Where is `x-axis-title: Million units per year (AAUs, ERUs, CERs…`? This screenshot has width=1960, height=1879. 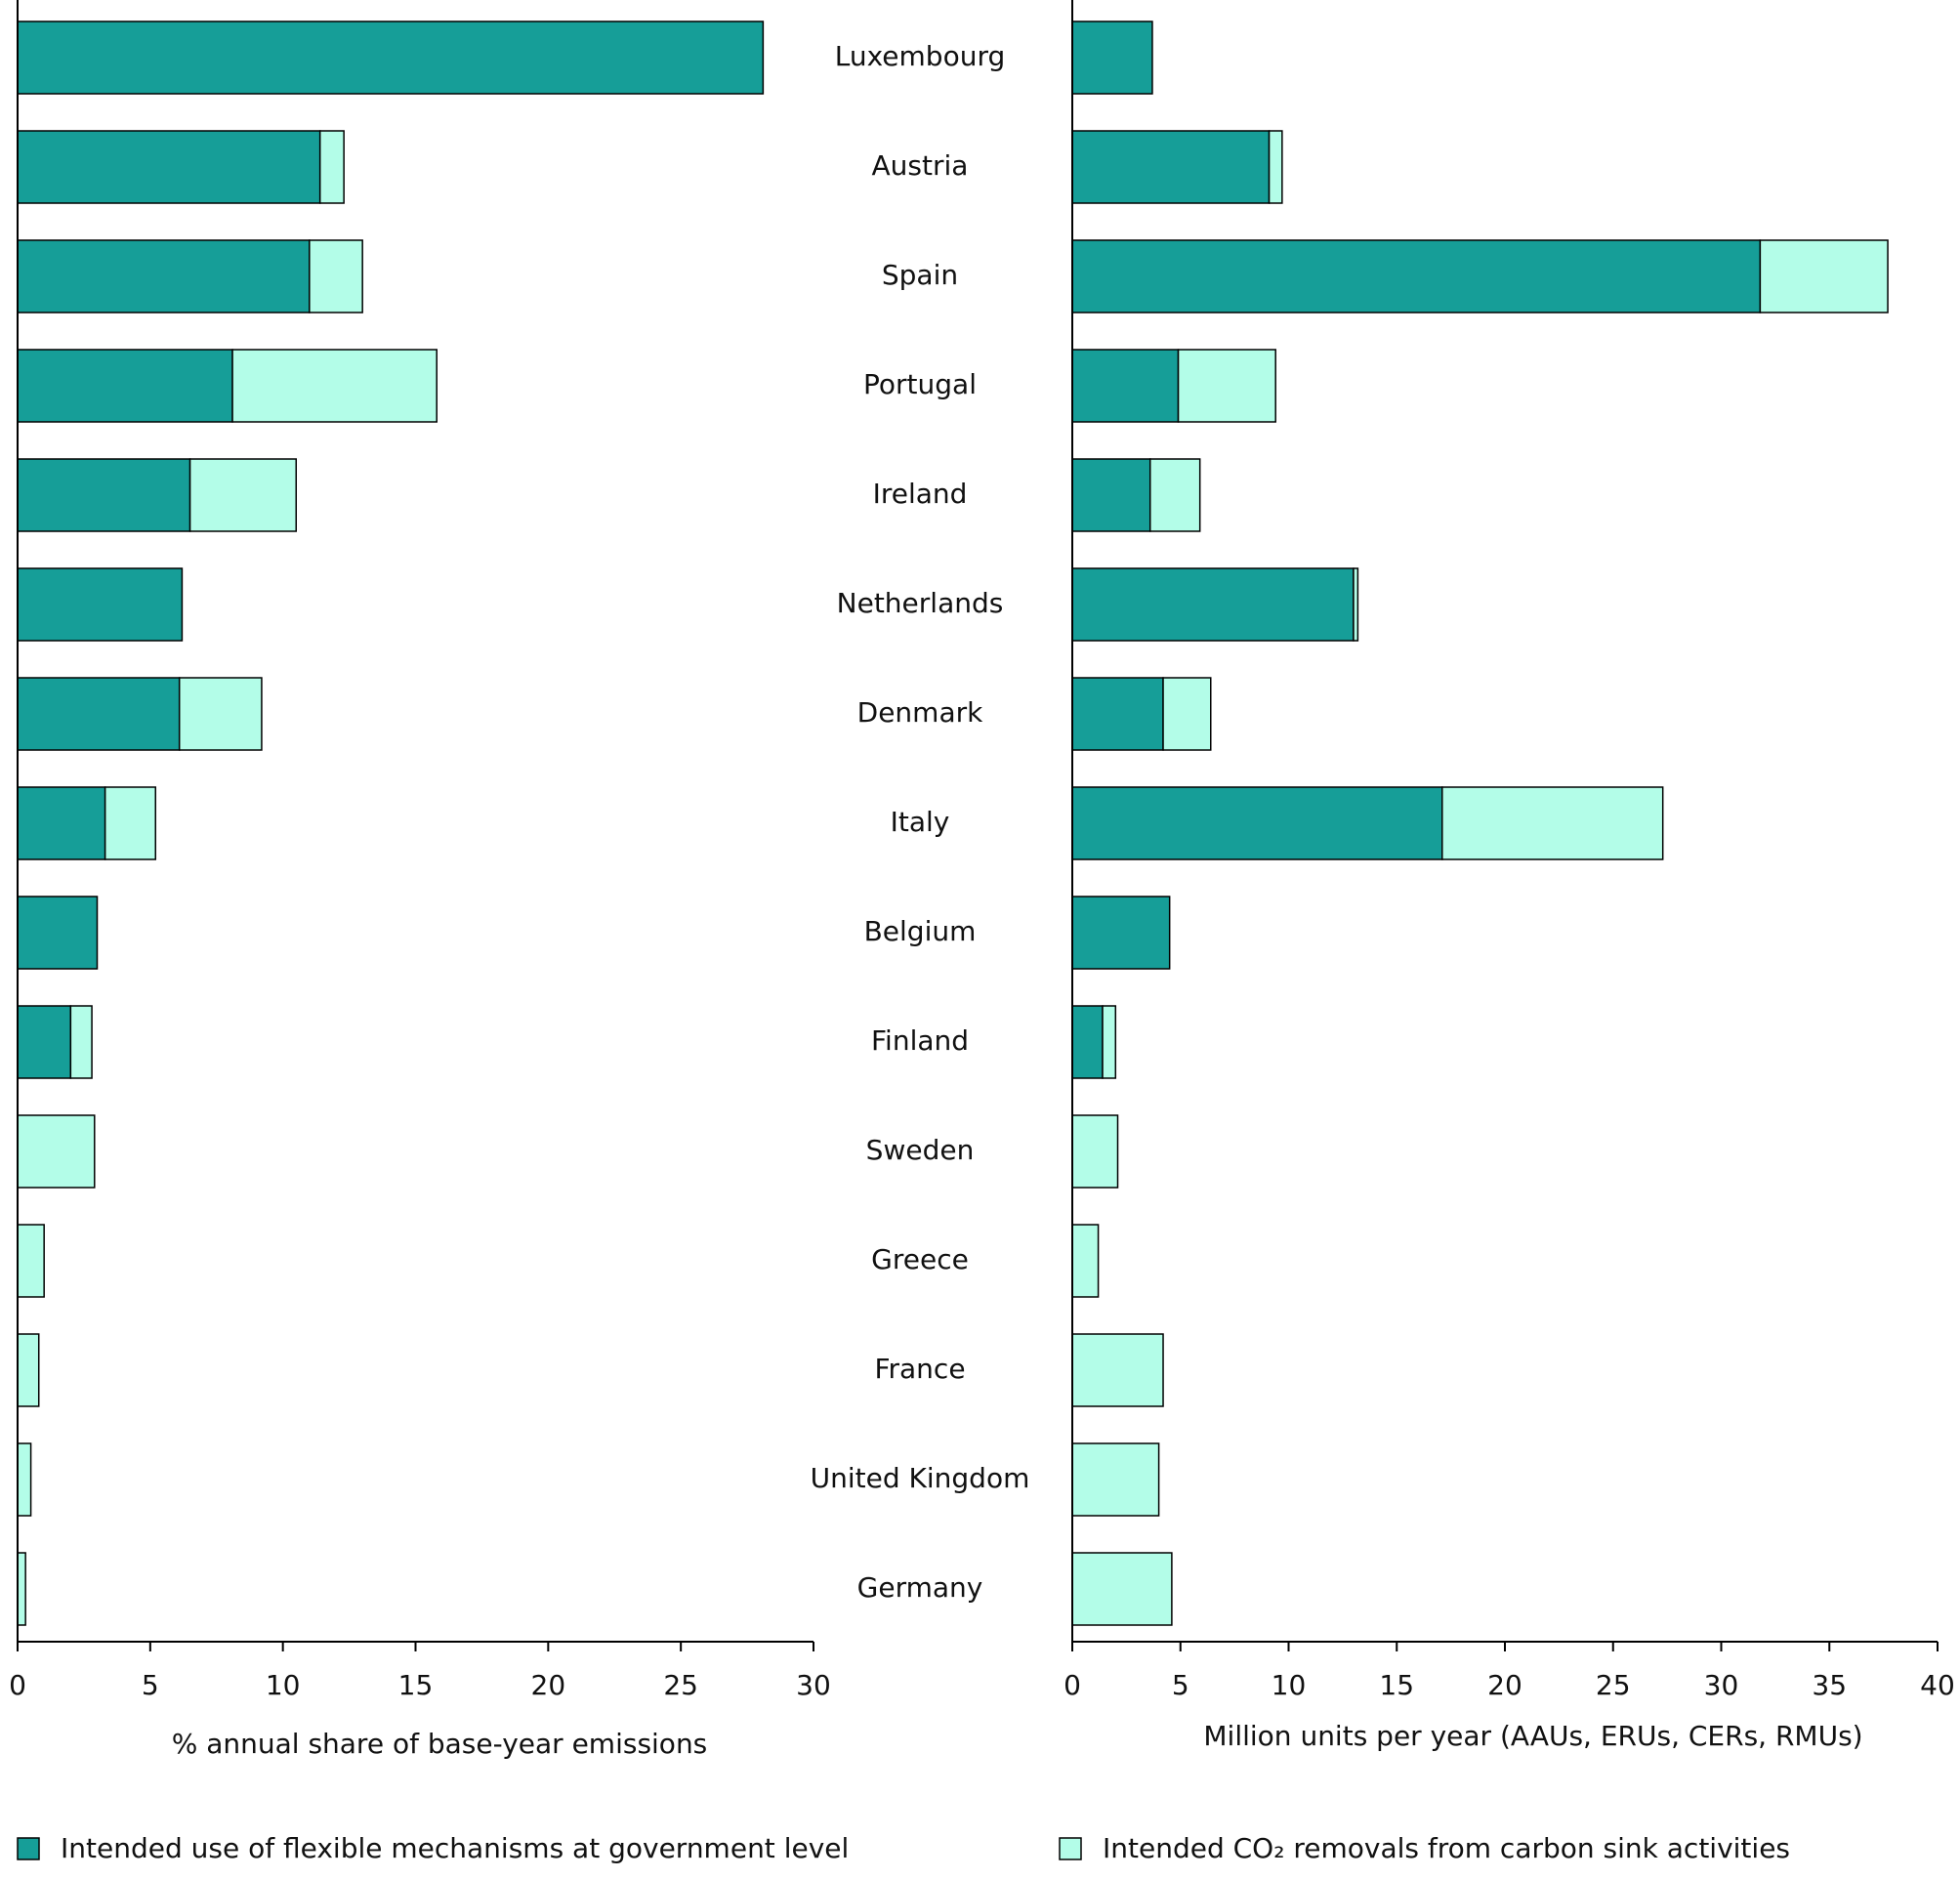 x-axis-title: Million units per year (AAUs, ERUs, CERs… is located at coordinates (1532, 1736).